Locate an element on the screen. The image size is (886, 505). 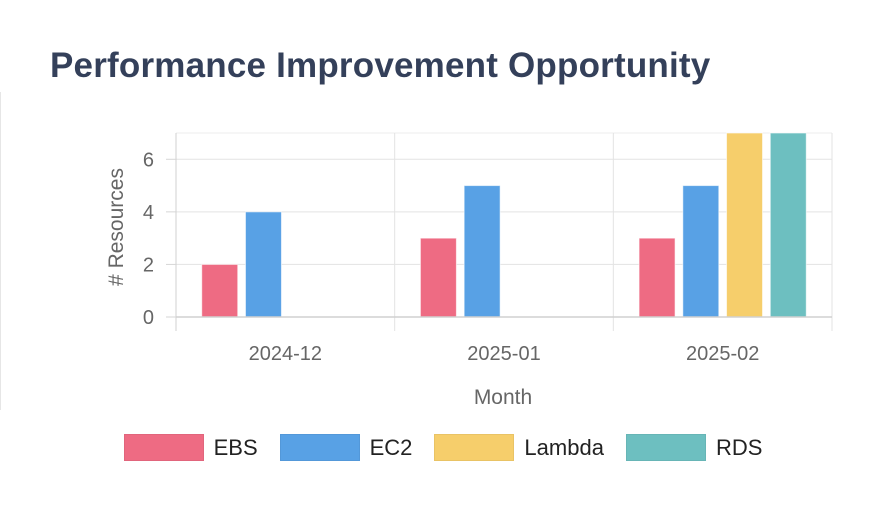
x-tick-label: 2024-12 is located at coordinates (285, 354).